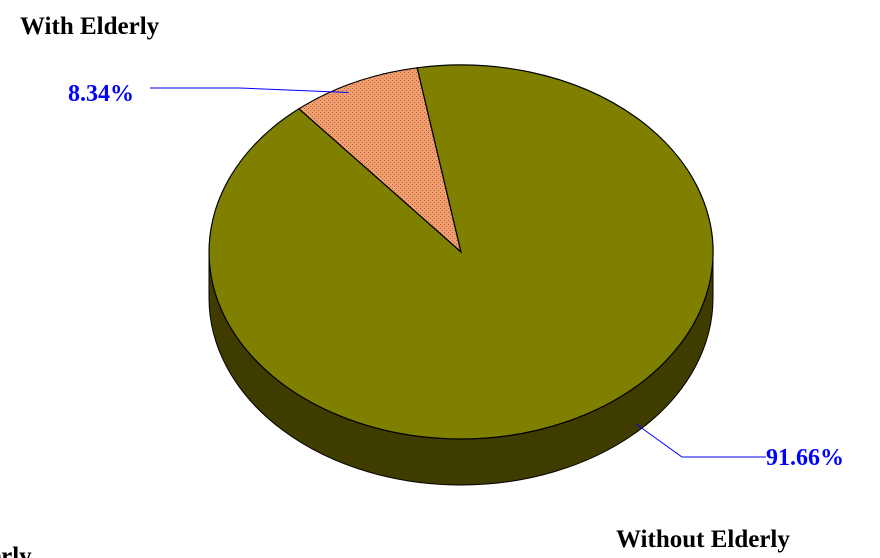 Image resolution: width=880 pixels, height=558 pixels. I want to click on legend-label-without-elderly: Without Elderly, so click(703, 539).